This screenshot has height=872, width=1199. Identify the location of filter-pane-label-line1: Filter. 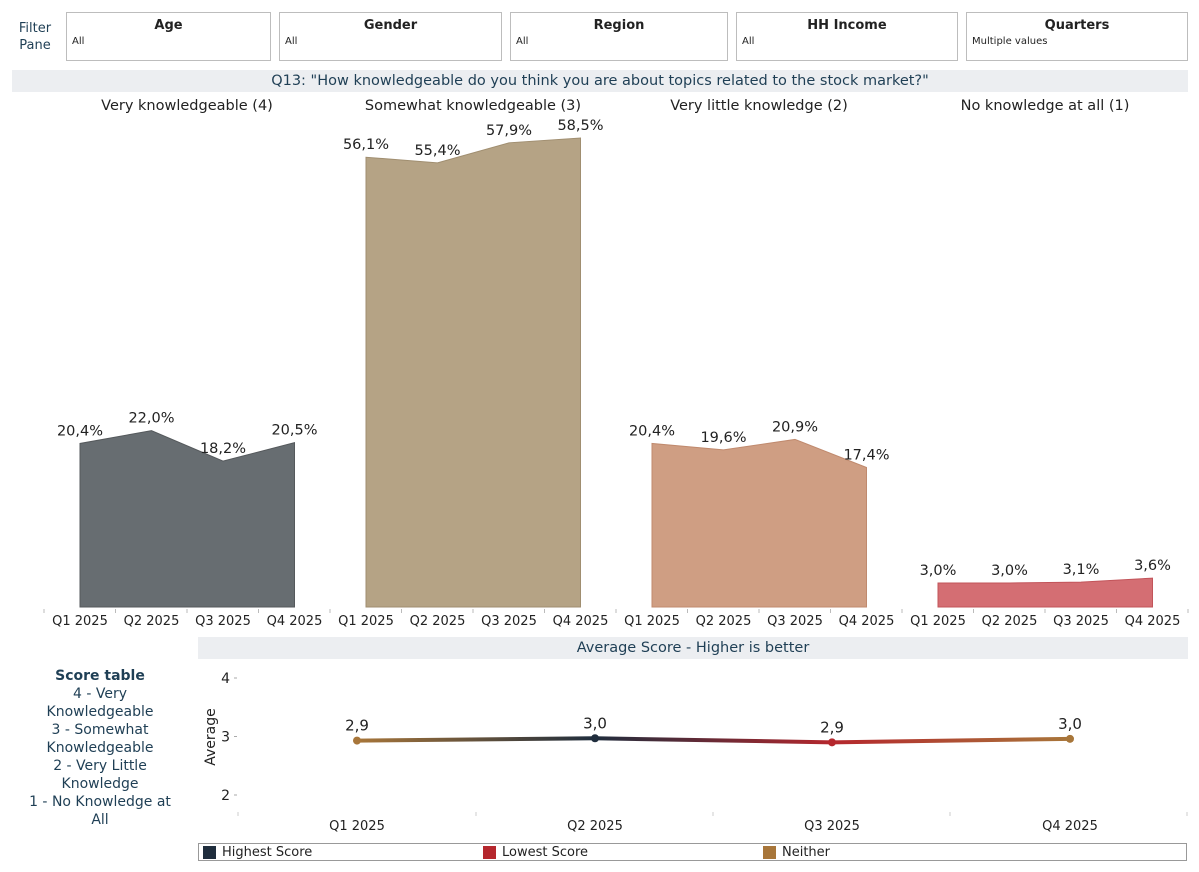
(35, 28).